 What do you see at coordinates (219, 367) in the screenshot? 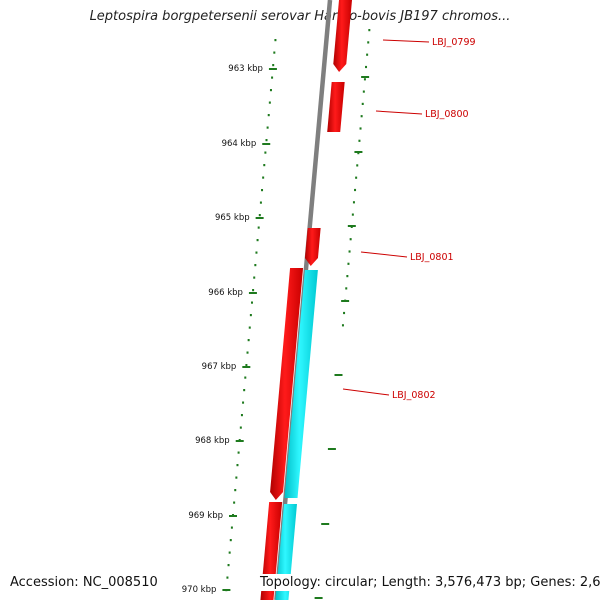
I see `tick-label: 967 kbp` at bounding box center [219, 367].